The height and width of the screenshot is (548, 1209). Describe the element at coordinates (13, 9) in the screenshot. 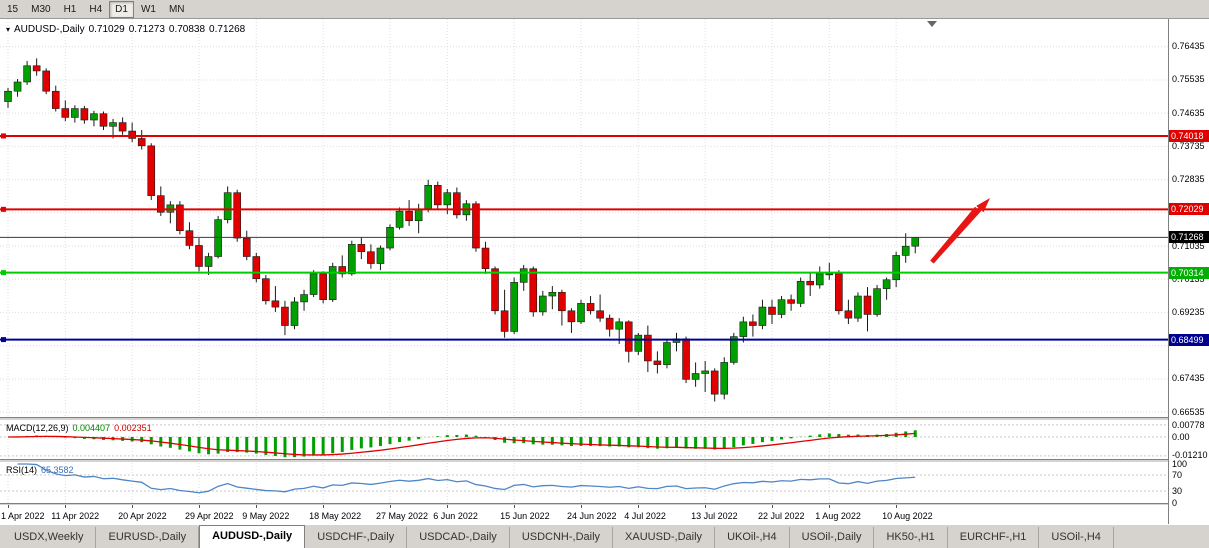

I see `timeframe-button-15: 15` at that location.